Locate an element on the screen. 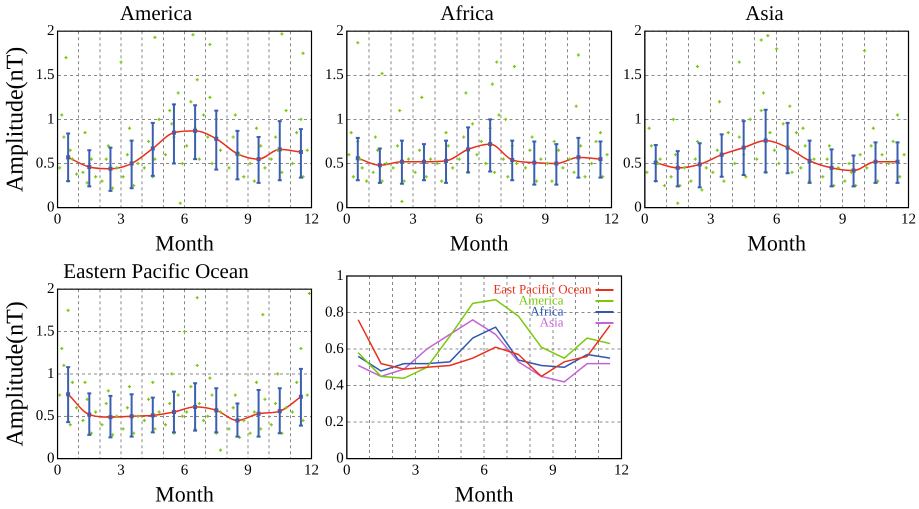 The width and height of the screenshot is (919, 509). y-tick-label: 0.8 is located at coordinates (334, 312).